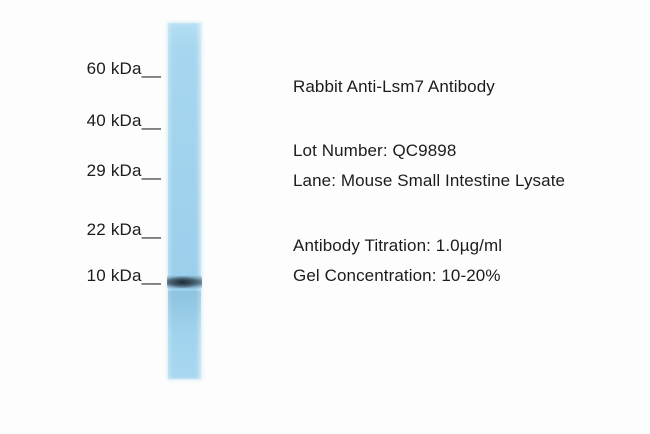  Describe the element at coordinates (123, 229) in the screenshot. I see `mw-marker-22kda: 22 kDa__` at that location.